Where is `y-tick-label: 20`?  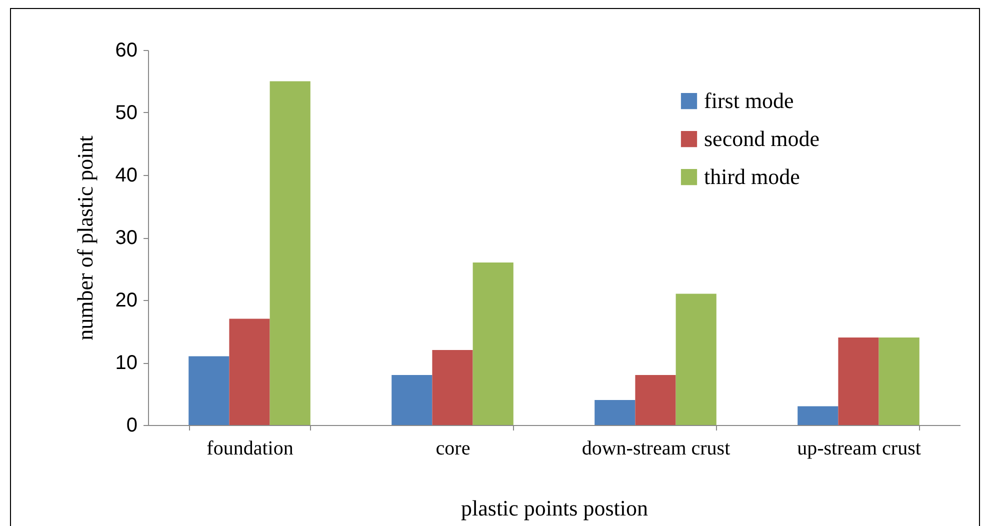 y-tick-label: 20 is located at coordinates (126, 301).